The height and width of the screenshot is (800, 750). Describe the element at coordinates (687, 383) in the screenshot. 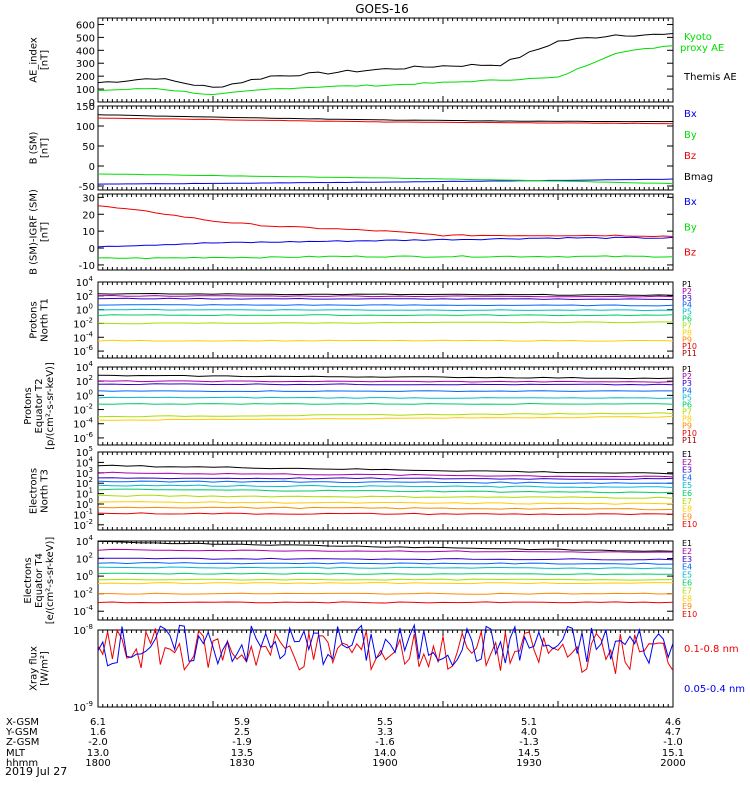

I see `legend-label: P3` at that location.